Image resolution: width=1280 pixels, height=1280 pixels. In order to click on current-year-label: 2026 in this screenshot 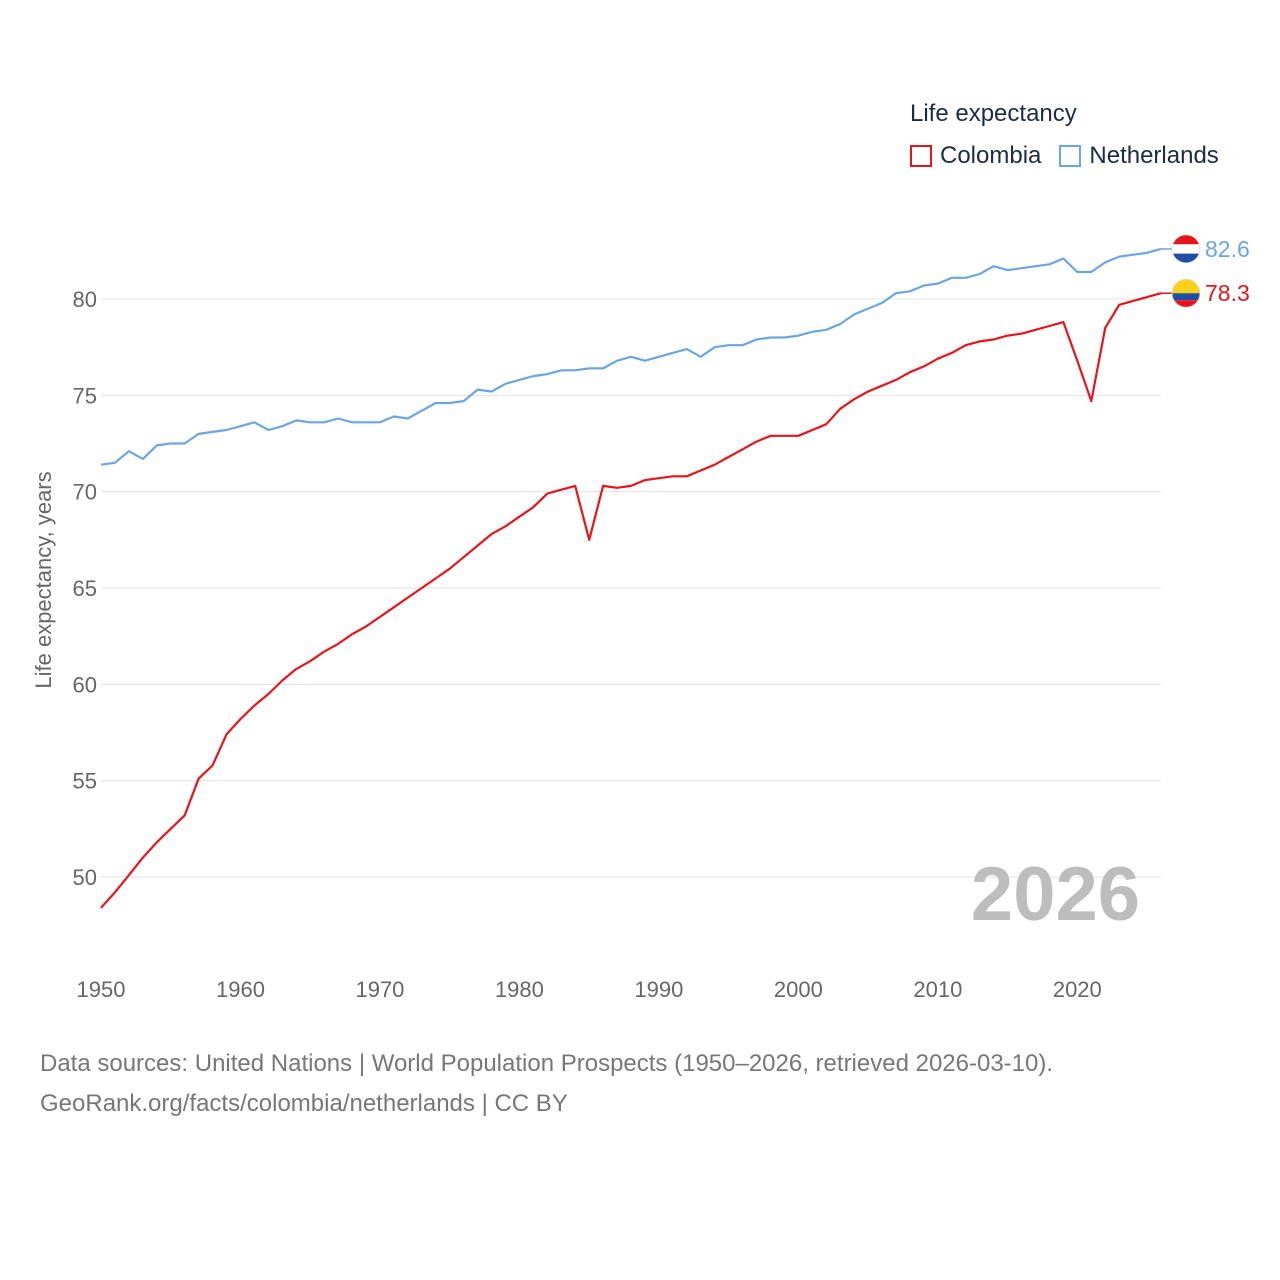, I will do `click(1055, 894)`.